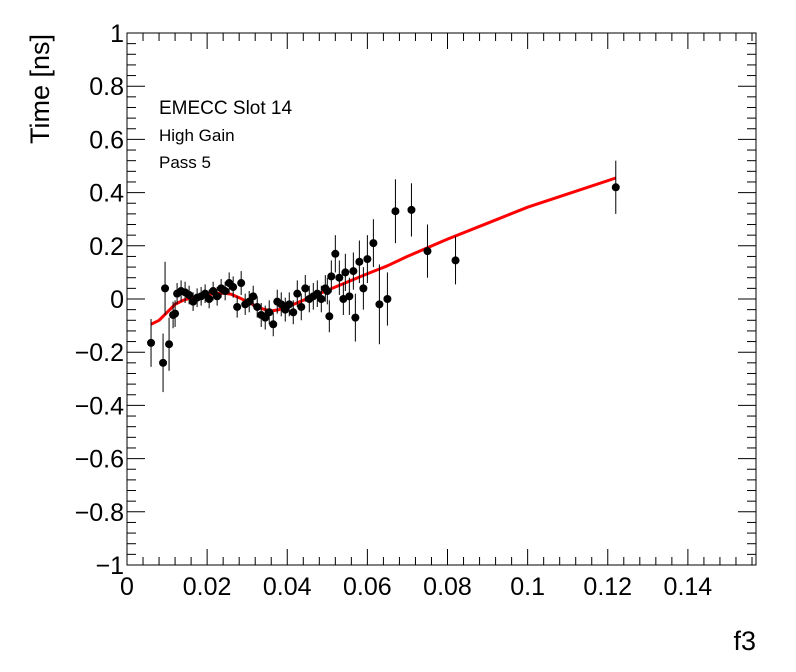  Describe the element at coordinates (127, 587) in the screenshot. I see `x-tick-label: 0` at that location.